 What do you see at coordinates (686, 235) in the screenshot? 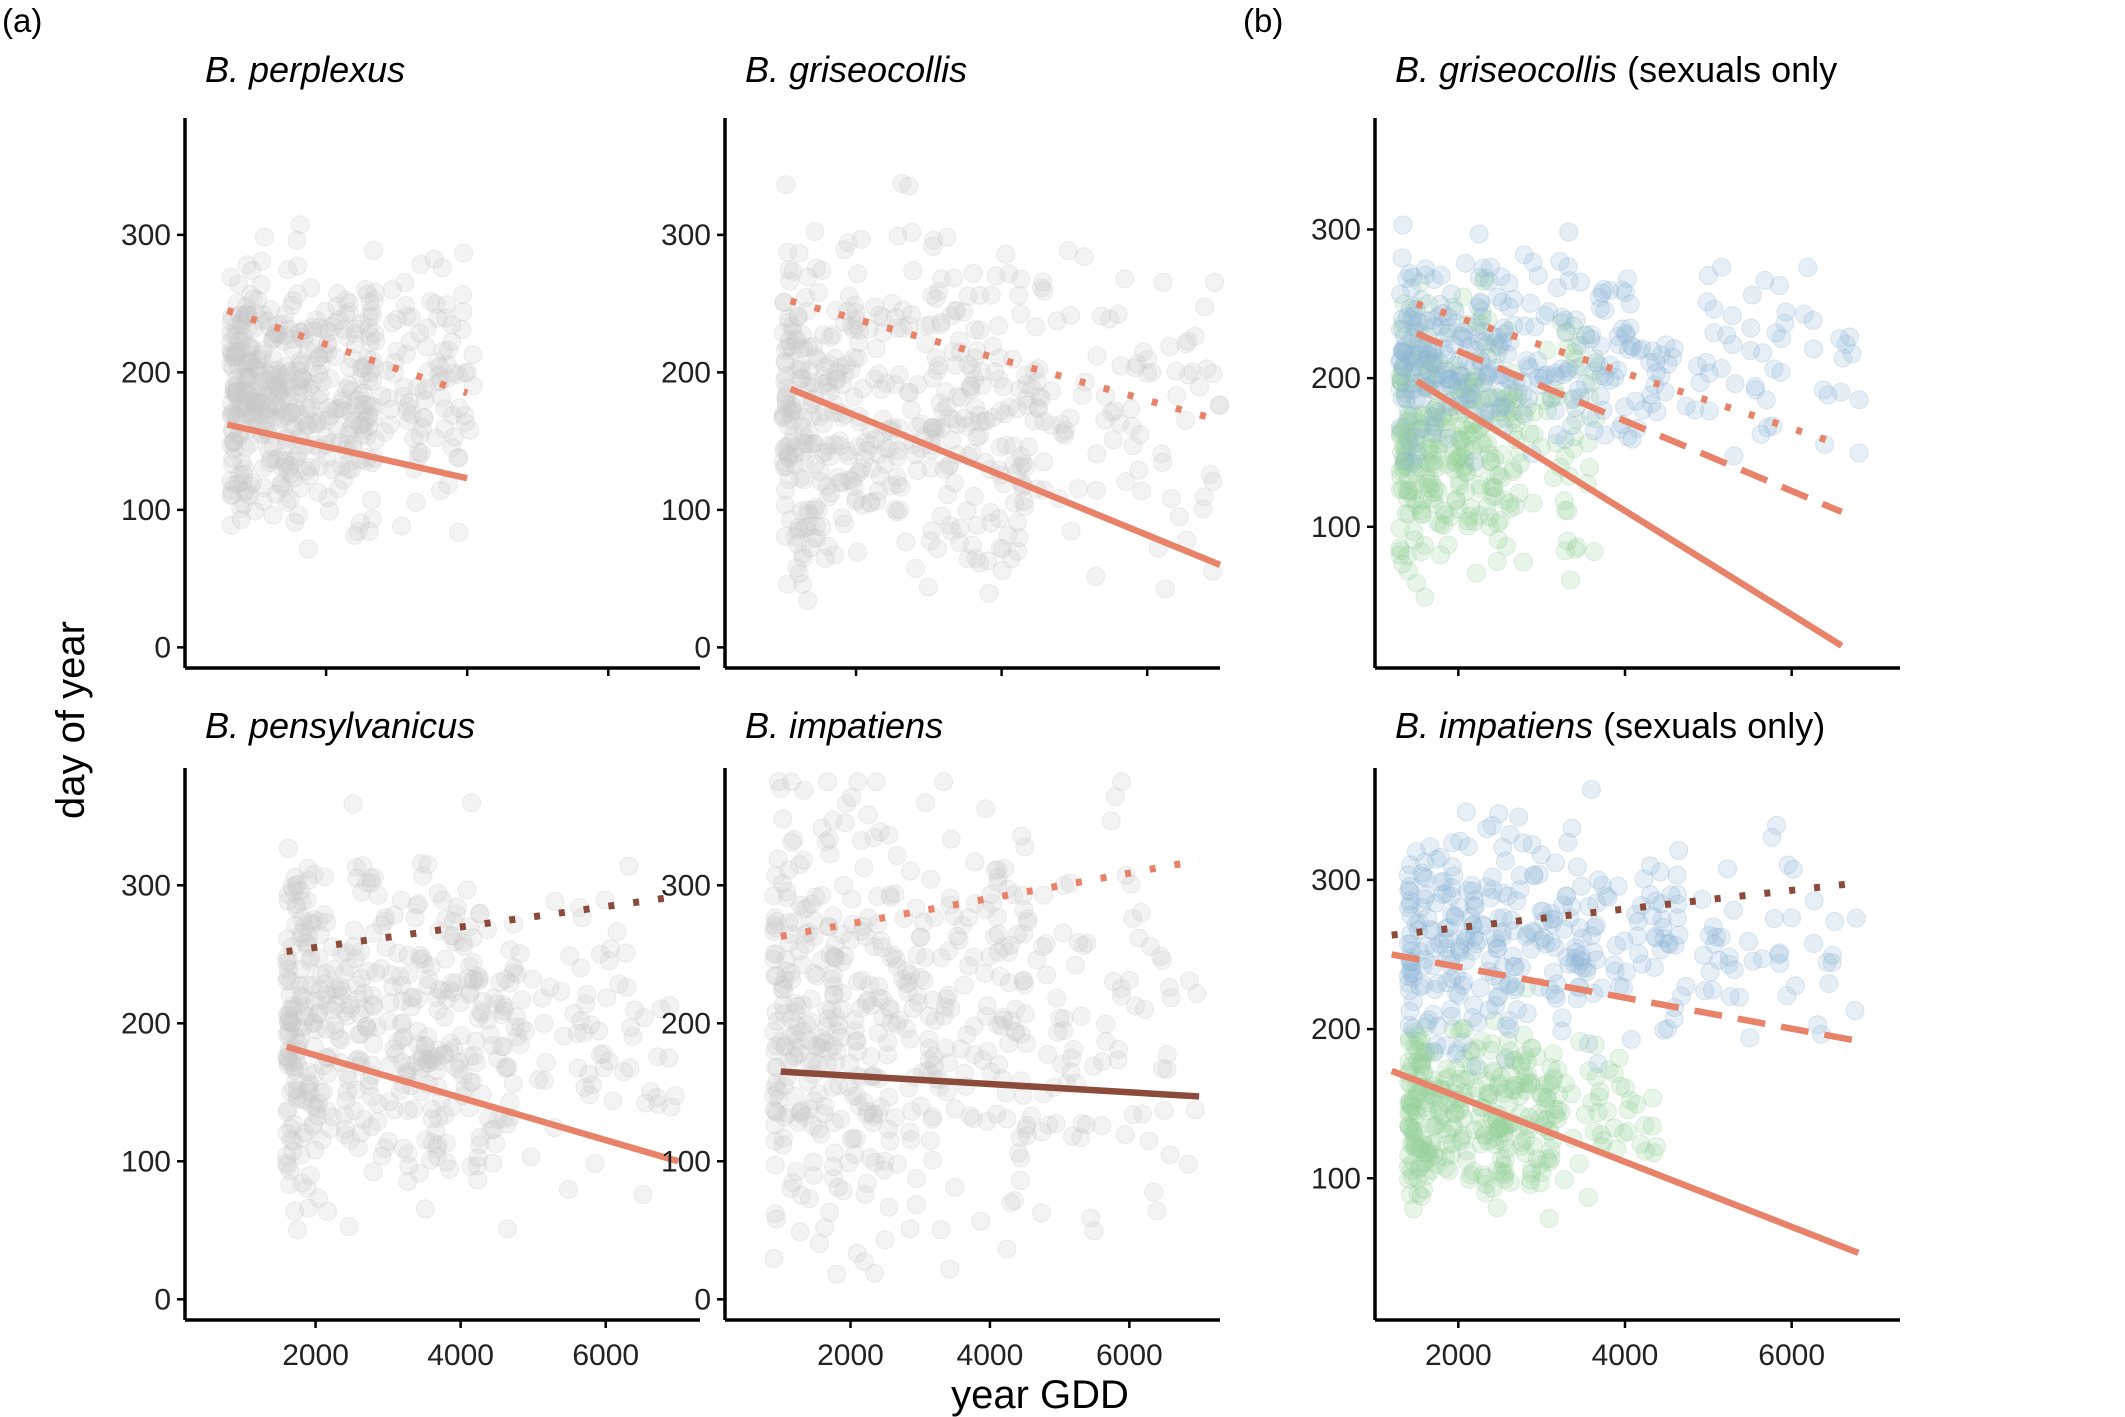
I see `y-tick-label: 300` at bounding box center [686, 235].